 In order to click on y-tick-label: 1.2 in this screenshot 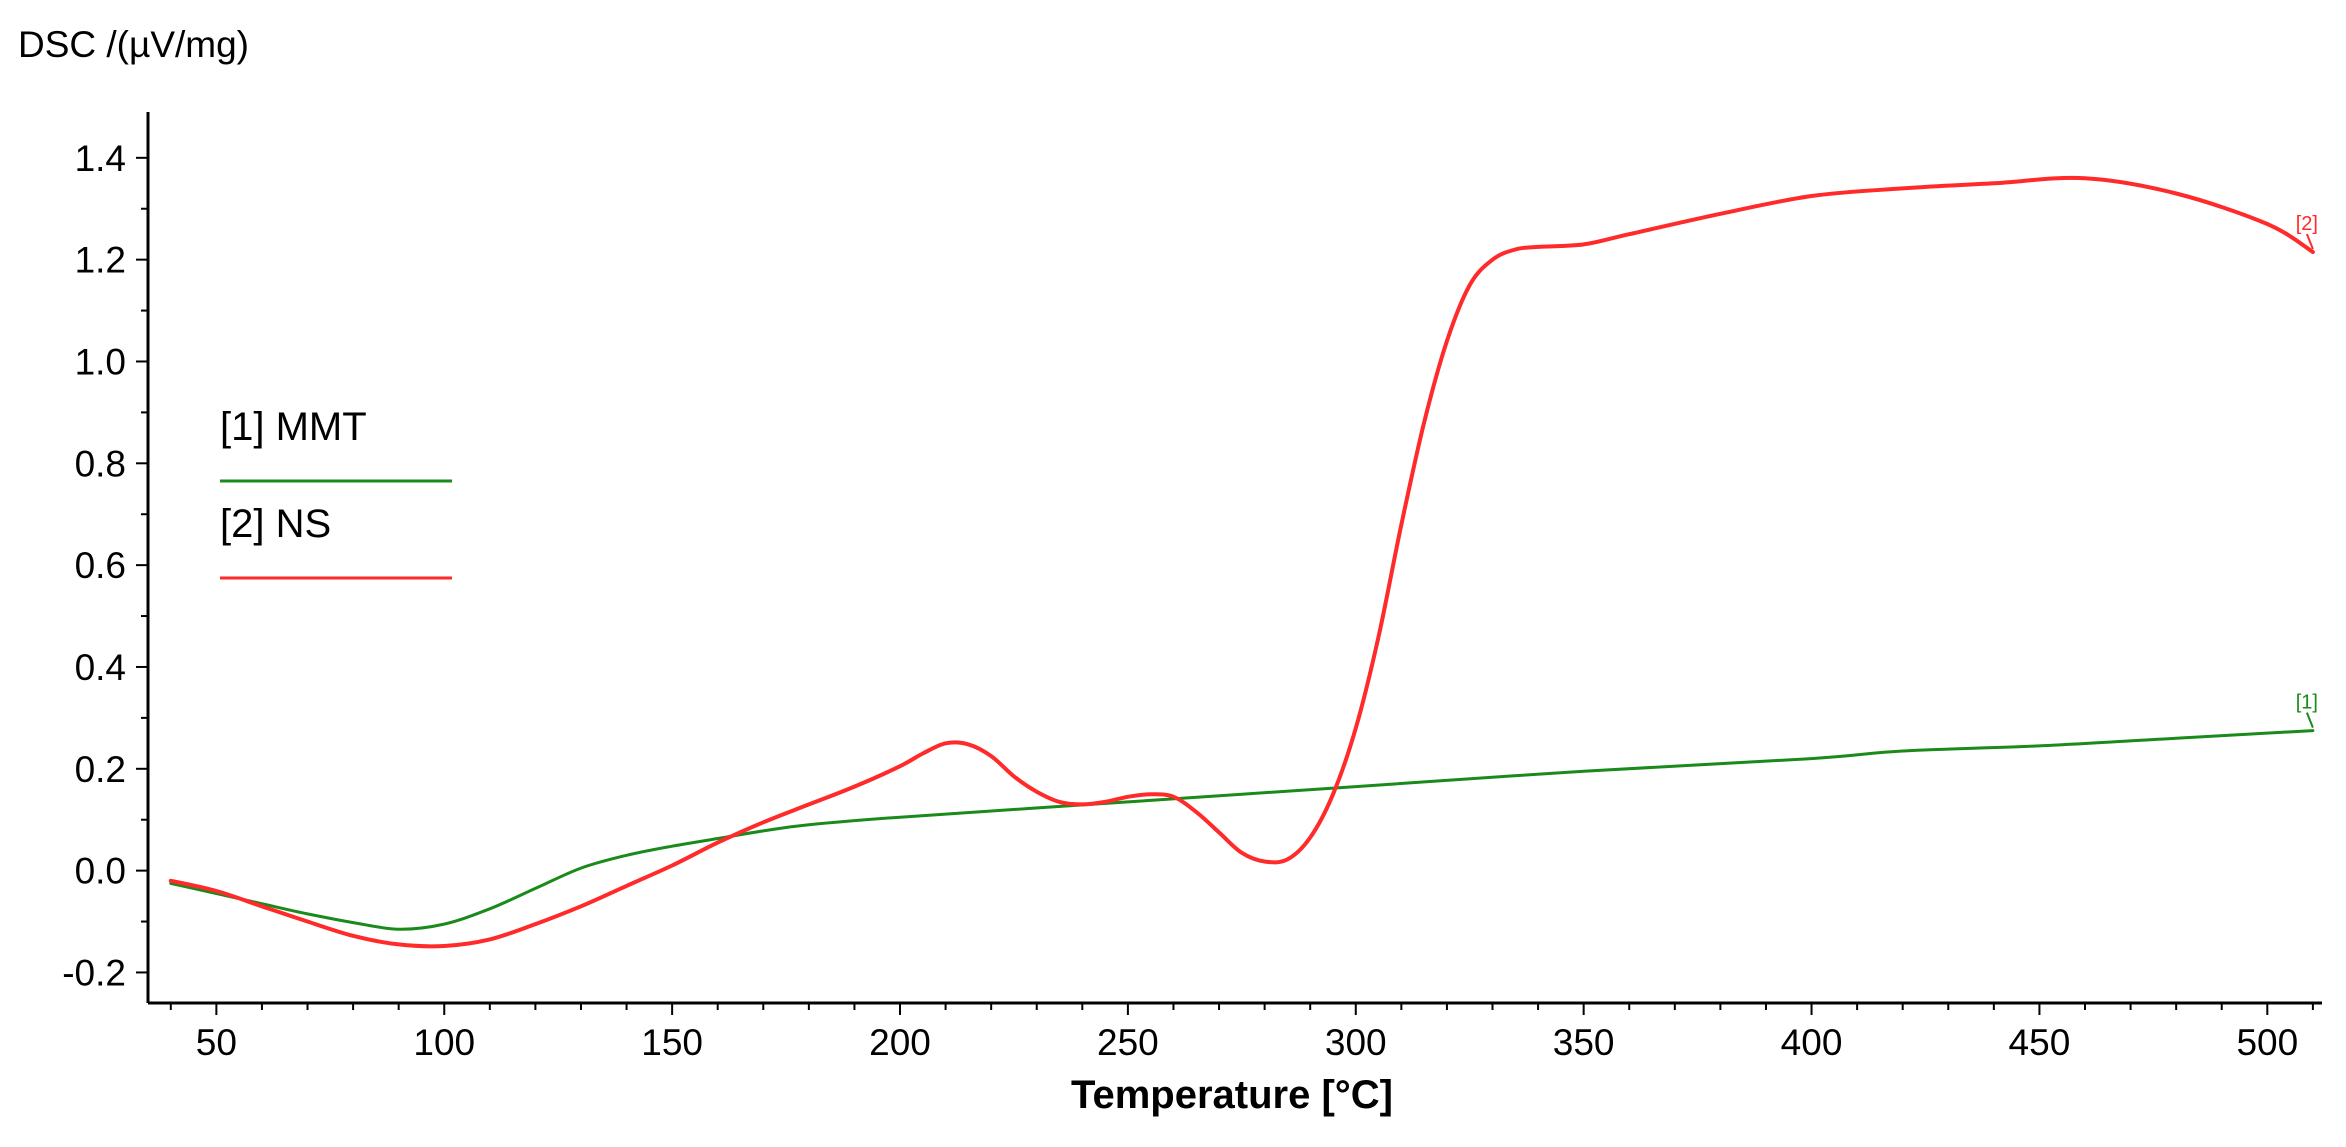, I will do `click(100, 260)`.